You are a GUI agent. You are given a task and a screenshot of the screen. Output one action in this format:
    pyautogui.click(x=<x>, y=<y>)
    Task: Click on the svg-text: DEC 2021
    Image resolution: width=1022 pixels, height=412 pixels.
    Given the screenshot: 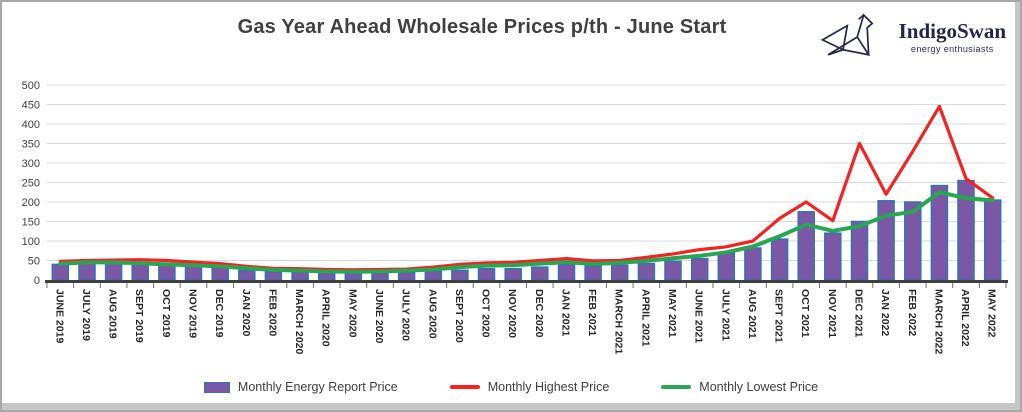 What is the action you would take?
    pyautogui.click(x=859, y=313)
    